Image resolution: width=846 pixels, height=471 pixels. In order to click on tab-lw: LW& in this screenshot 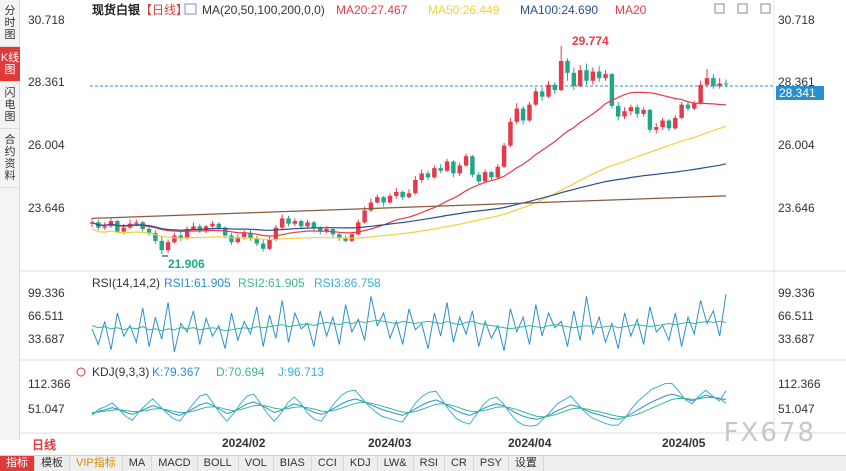, I will do `click(396, 463)`.